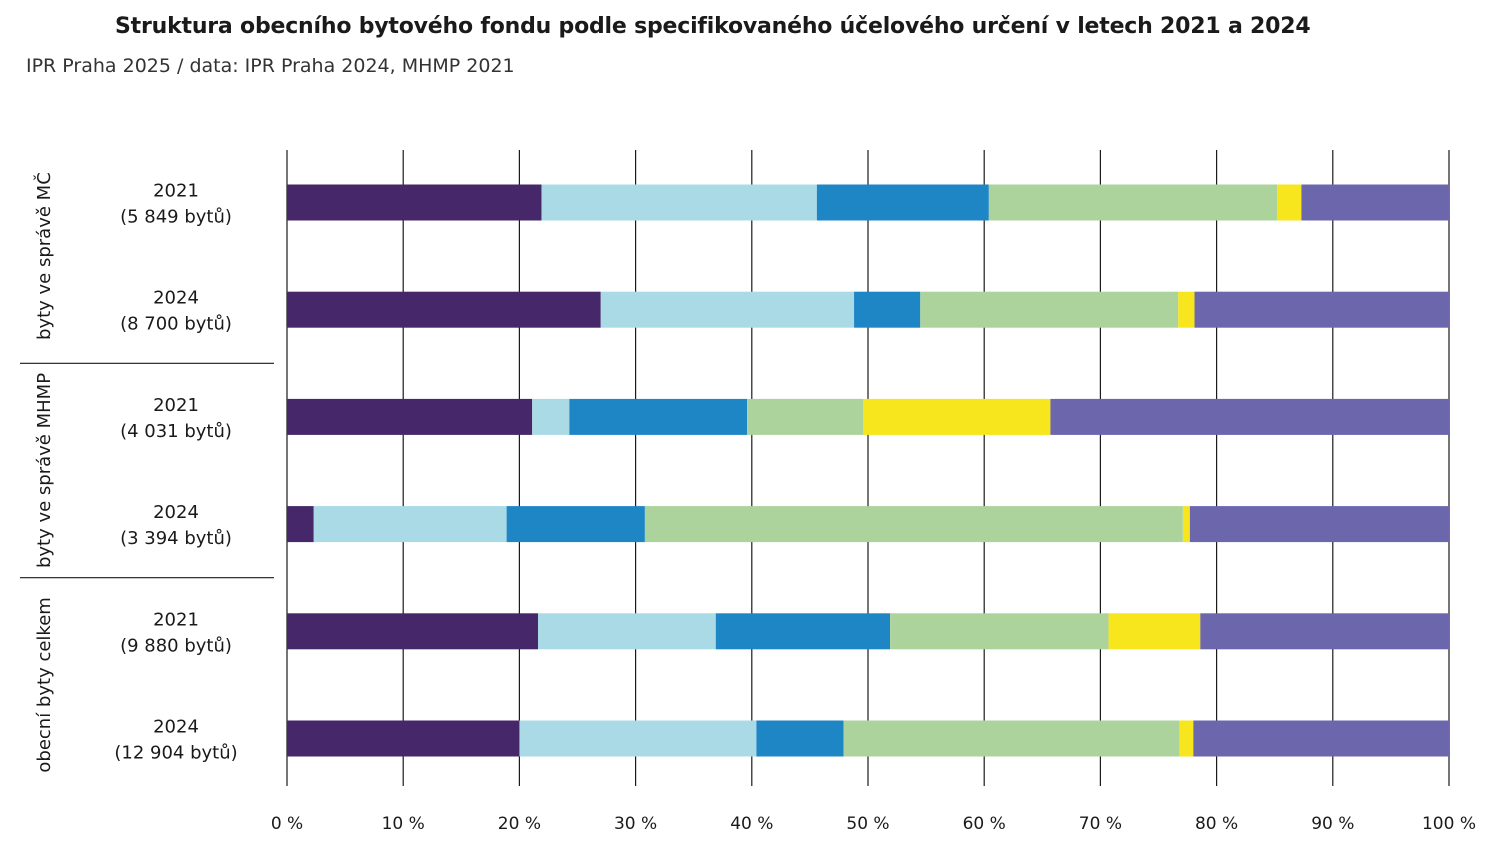 This screenshot has height=850, width=1500. Describe the element at coordinates (1100, 824) in the screenshot. I see `x-tick-label: 70 %` at that location.